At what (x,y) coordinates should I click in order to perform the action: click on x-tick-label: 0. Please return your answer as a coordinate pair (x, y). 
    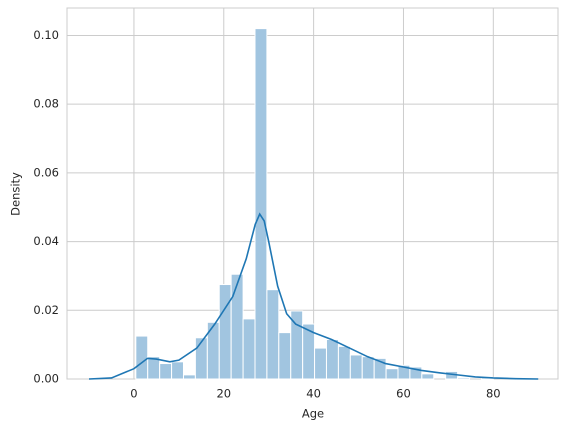
    Looking at the image, I should click on (133, 394).